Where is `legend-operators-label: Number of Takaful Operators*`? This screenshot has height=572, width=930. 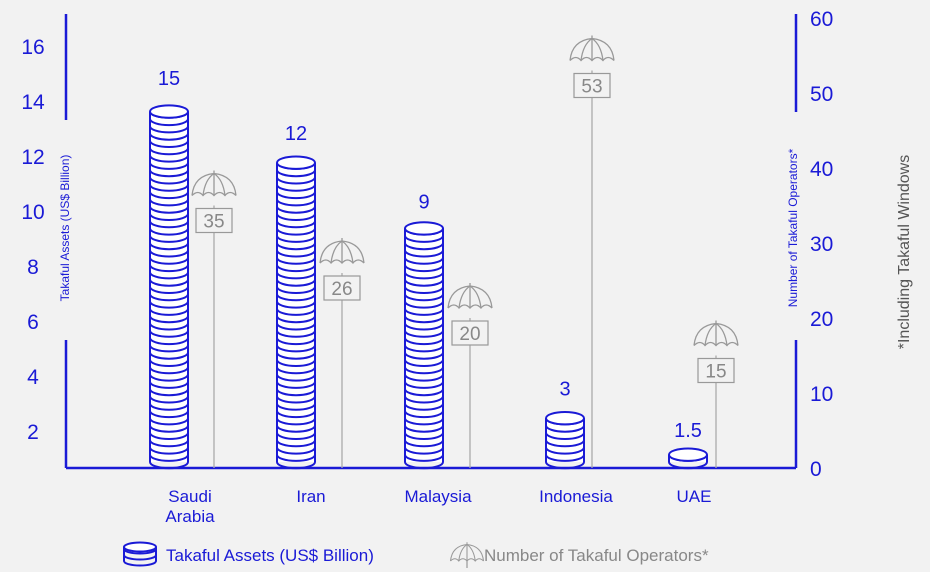 legend-operators-label: Number of Takaful Operators* is located at coordinates (596, 555).